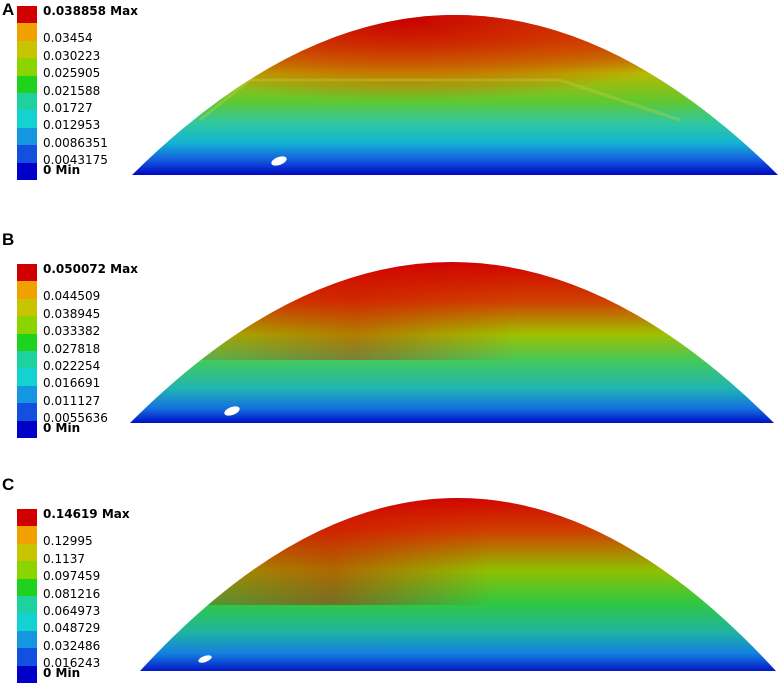  What do you see at coordinates (72, 611) in the screenshot?
I see `legend-label: 0.064973` at bounding box center [72, 611].